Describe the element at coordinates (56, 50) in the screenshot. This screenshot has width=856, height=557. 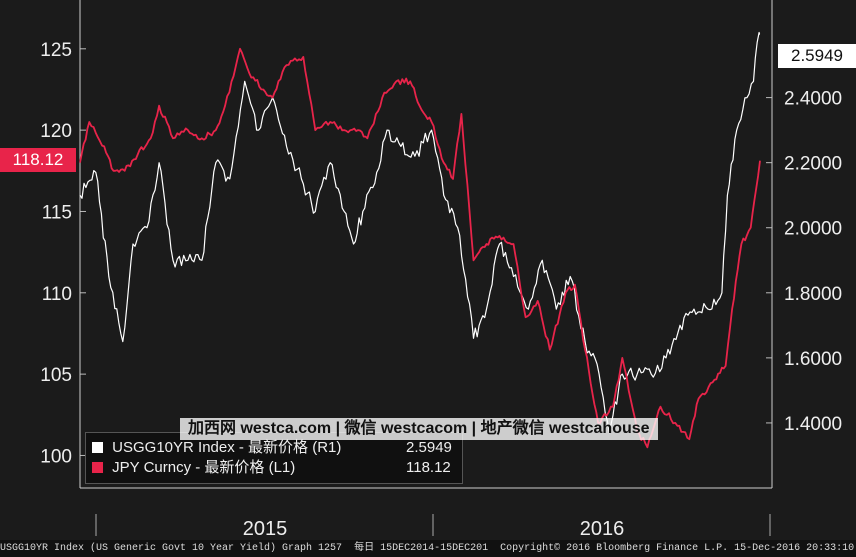
I see `left-tick-label: 125` at that location.